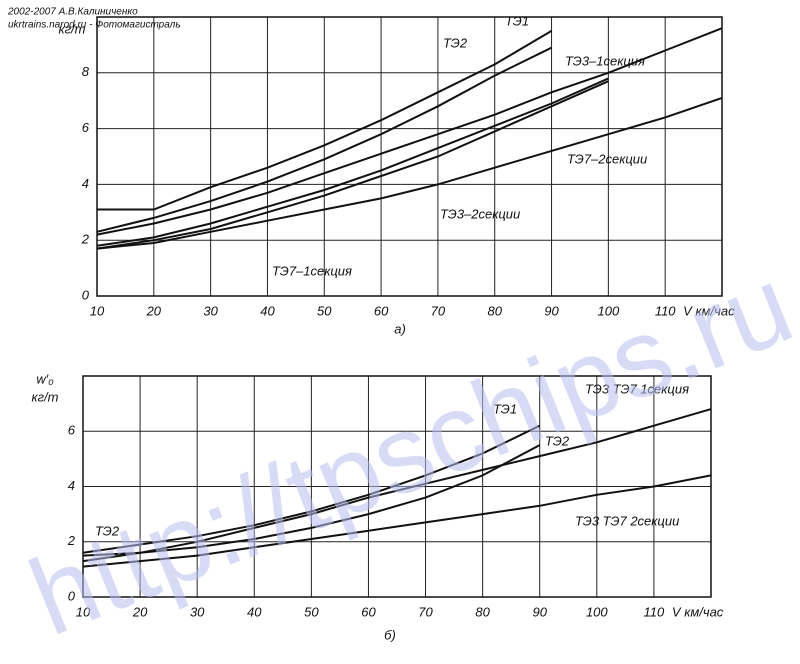 Image resolution: width=800 pixels, height=664 pixels. What do you see at coordinates (605, 60) in the screenshot?
I see `series-label: ТЭ3–1секция` at bounding box center [605, 60].